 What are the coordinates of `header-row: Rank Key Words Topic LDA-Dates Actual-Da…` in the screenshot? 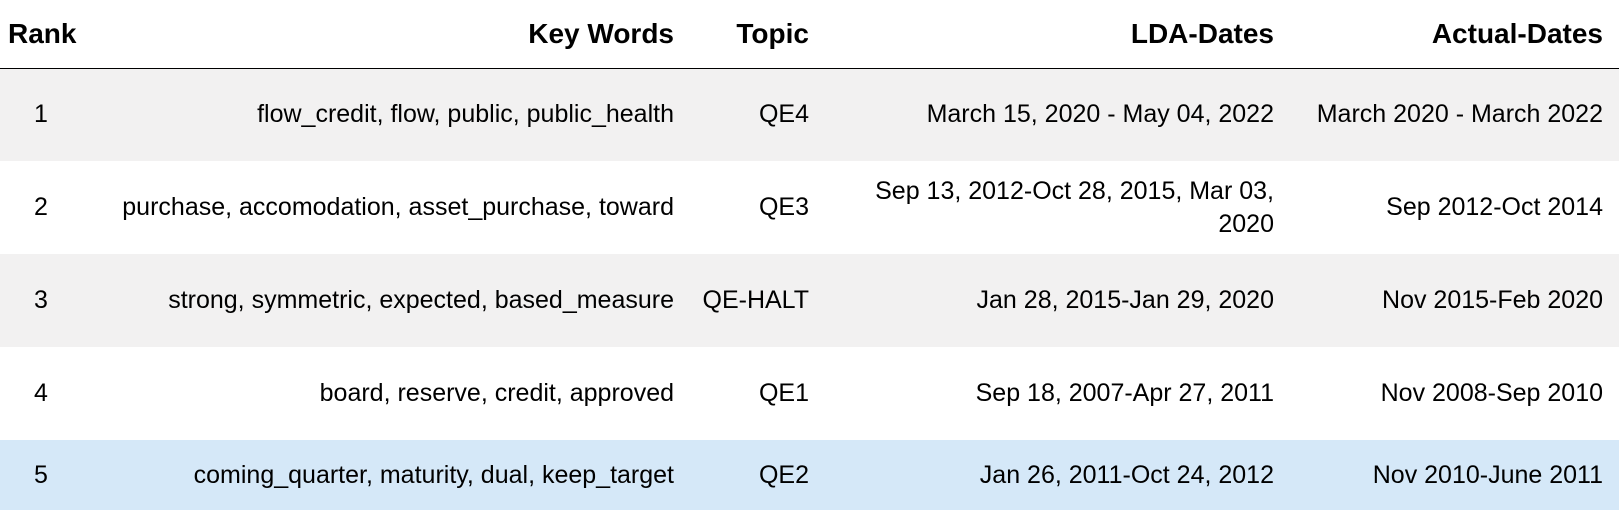 It's located at (809, 34).